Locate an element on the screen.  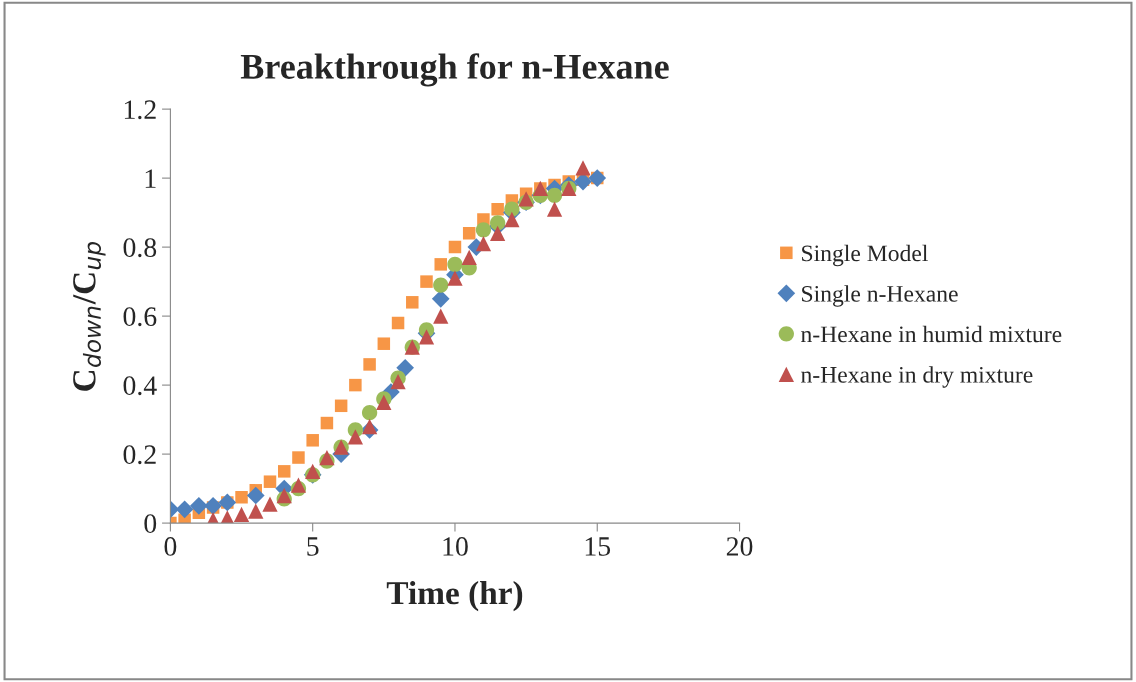
legend-label: Single Model is located at coordinates (865, 255).